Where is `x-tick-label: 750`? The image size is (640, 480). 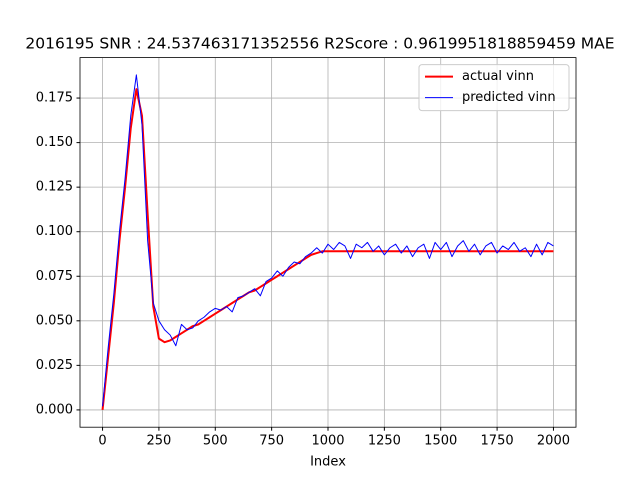 x-tick-label: 750 is located at coordinates (271, 441).